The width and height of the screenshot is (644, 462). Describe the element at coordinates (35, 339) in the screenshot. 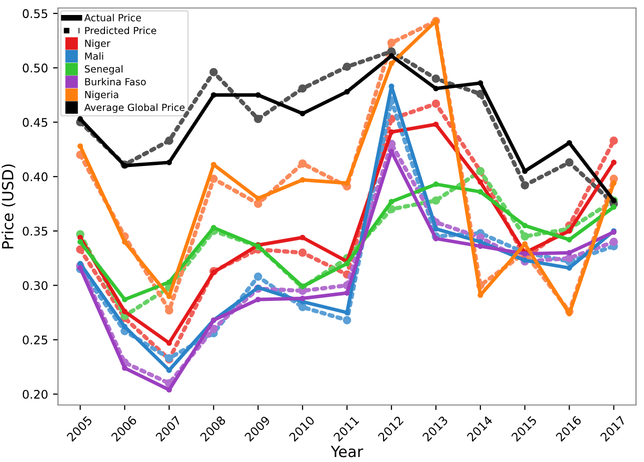

I see `y-tick-label: 0.25` at that location.